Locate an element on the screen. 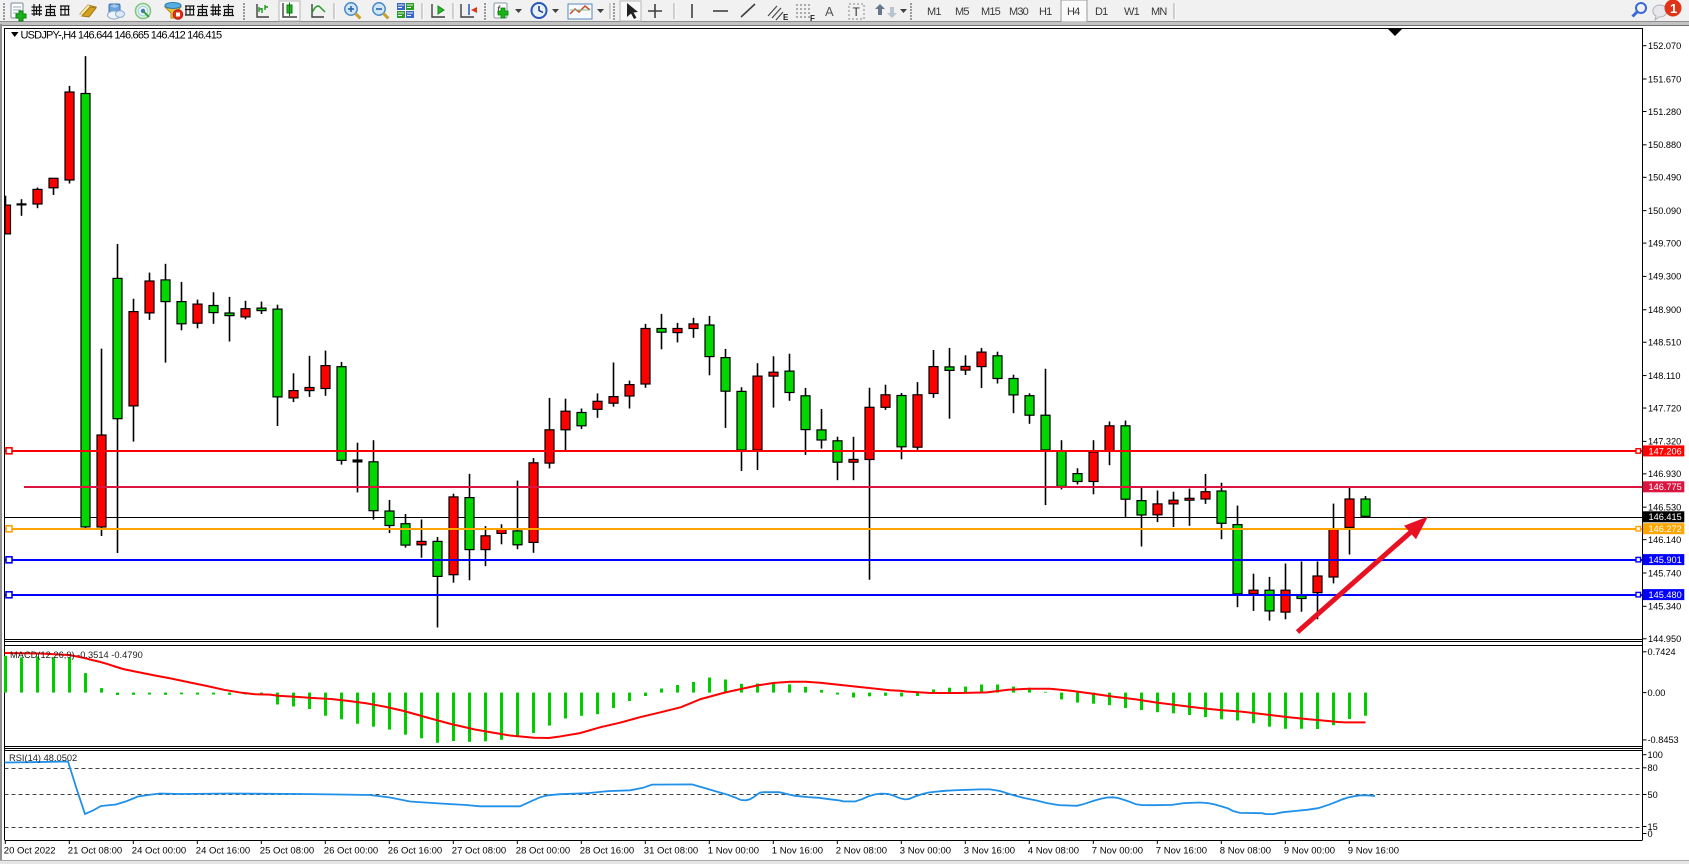 The width and height of the screenshot is (1689, 864). svg-text: 151.670 is located at coordinates (1664, 79).